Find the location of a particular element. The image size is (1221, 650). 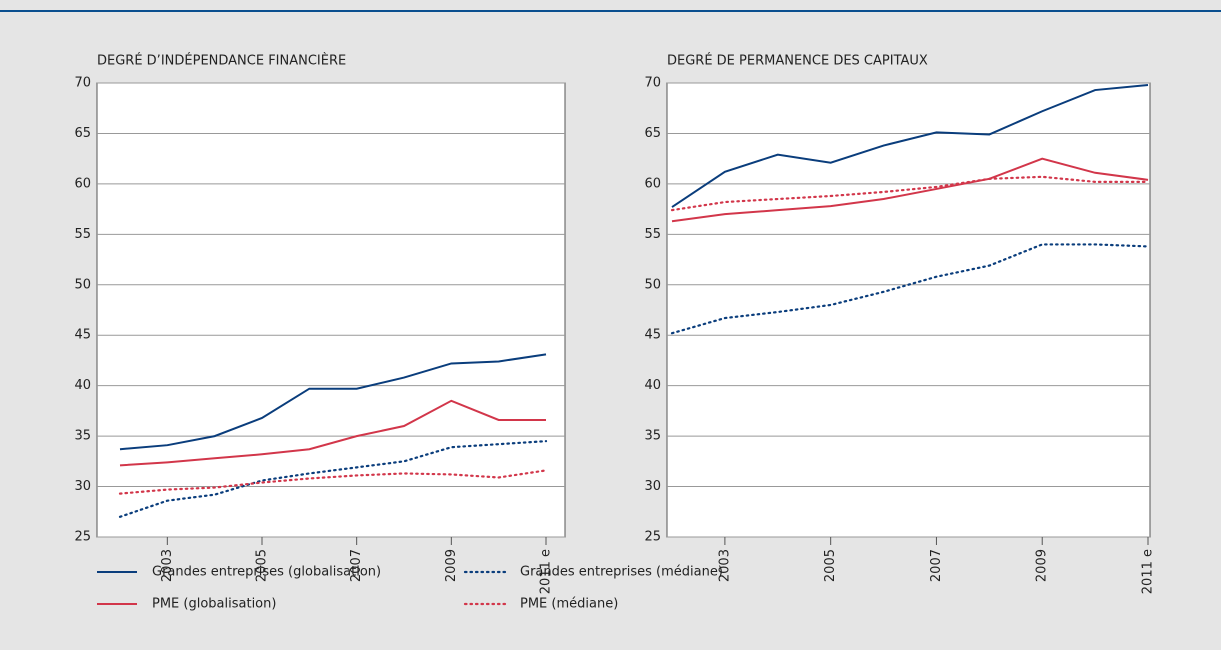

legend-label: Grandes entreprises (médiane) is located at coordinates (621, 572).